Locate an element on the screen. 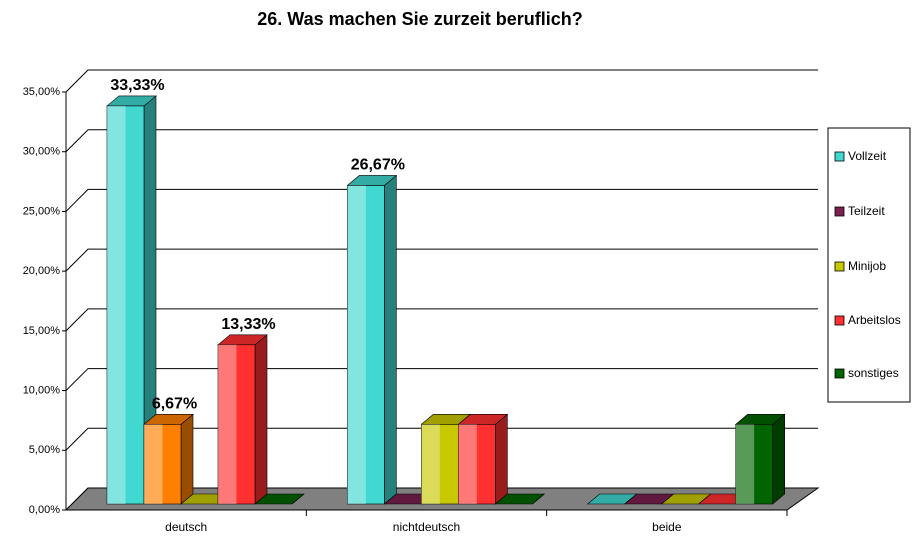  data-label: 6,67% is located at coordinates (174, 404).